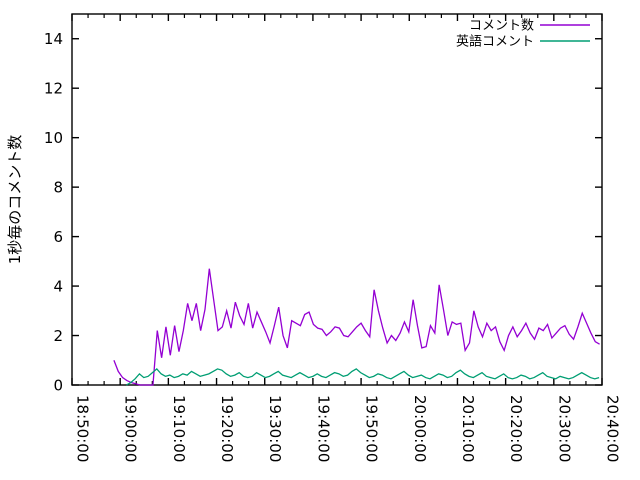 The width and height of the screenshot is (640, 480). What do you see at coordinates (516, 428) in the screenshot?
I see `x-tick-label: 20:20:00` at bounding box center [516, 428].